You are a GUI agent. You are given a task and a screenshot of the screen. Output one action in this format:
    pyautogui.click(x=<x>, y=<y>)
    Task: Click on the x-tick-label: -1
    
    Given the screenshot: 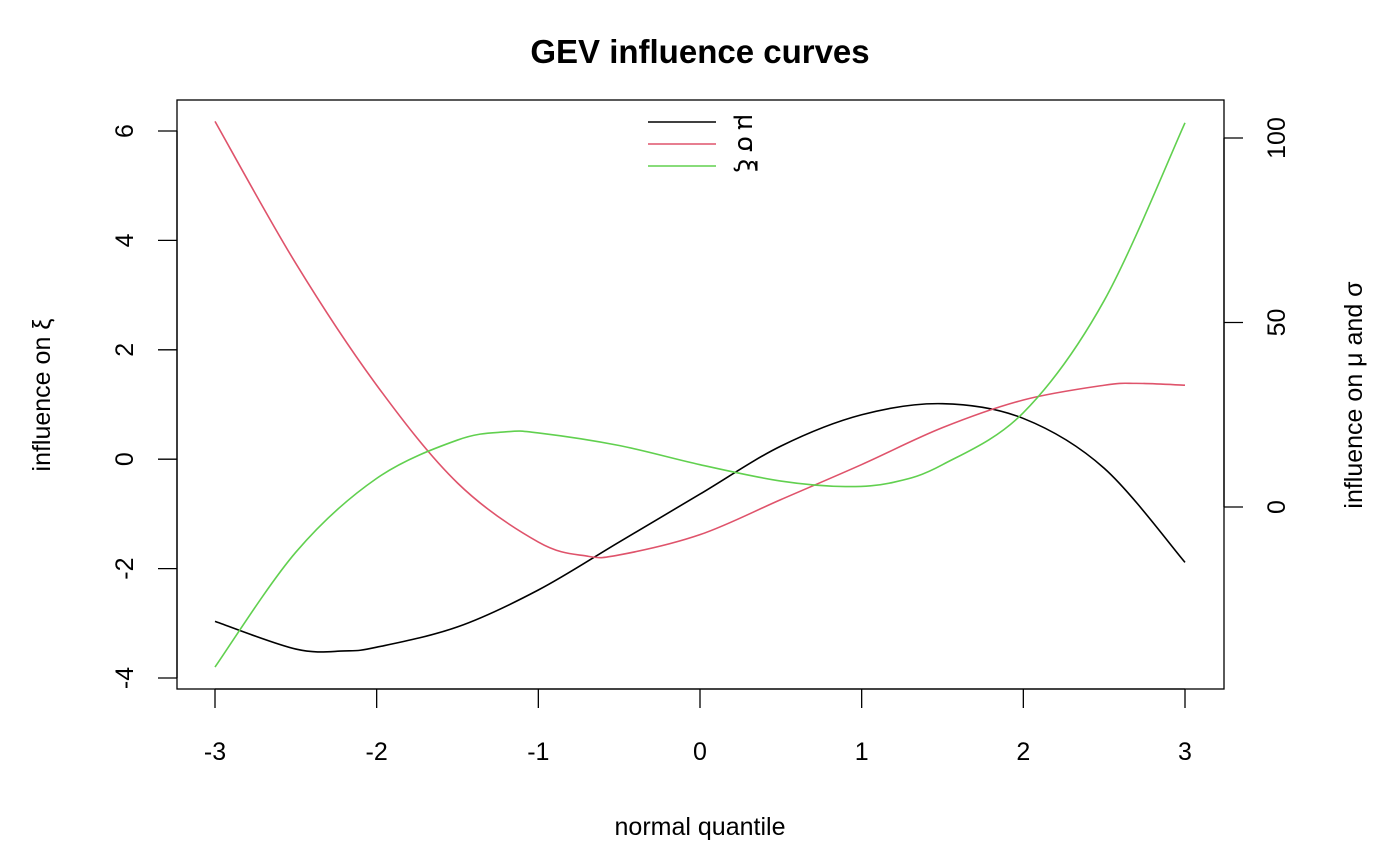 What is the action you would take?
    pyautogui.click(x=538, y=752)
    